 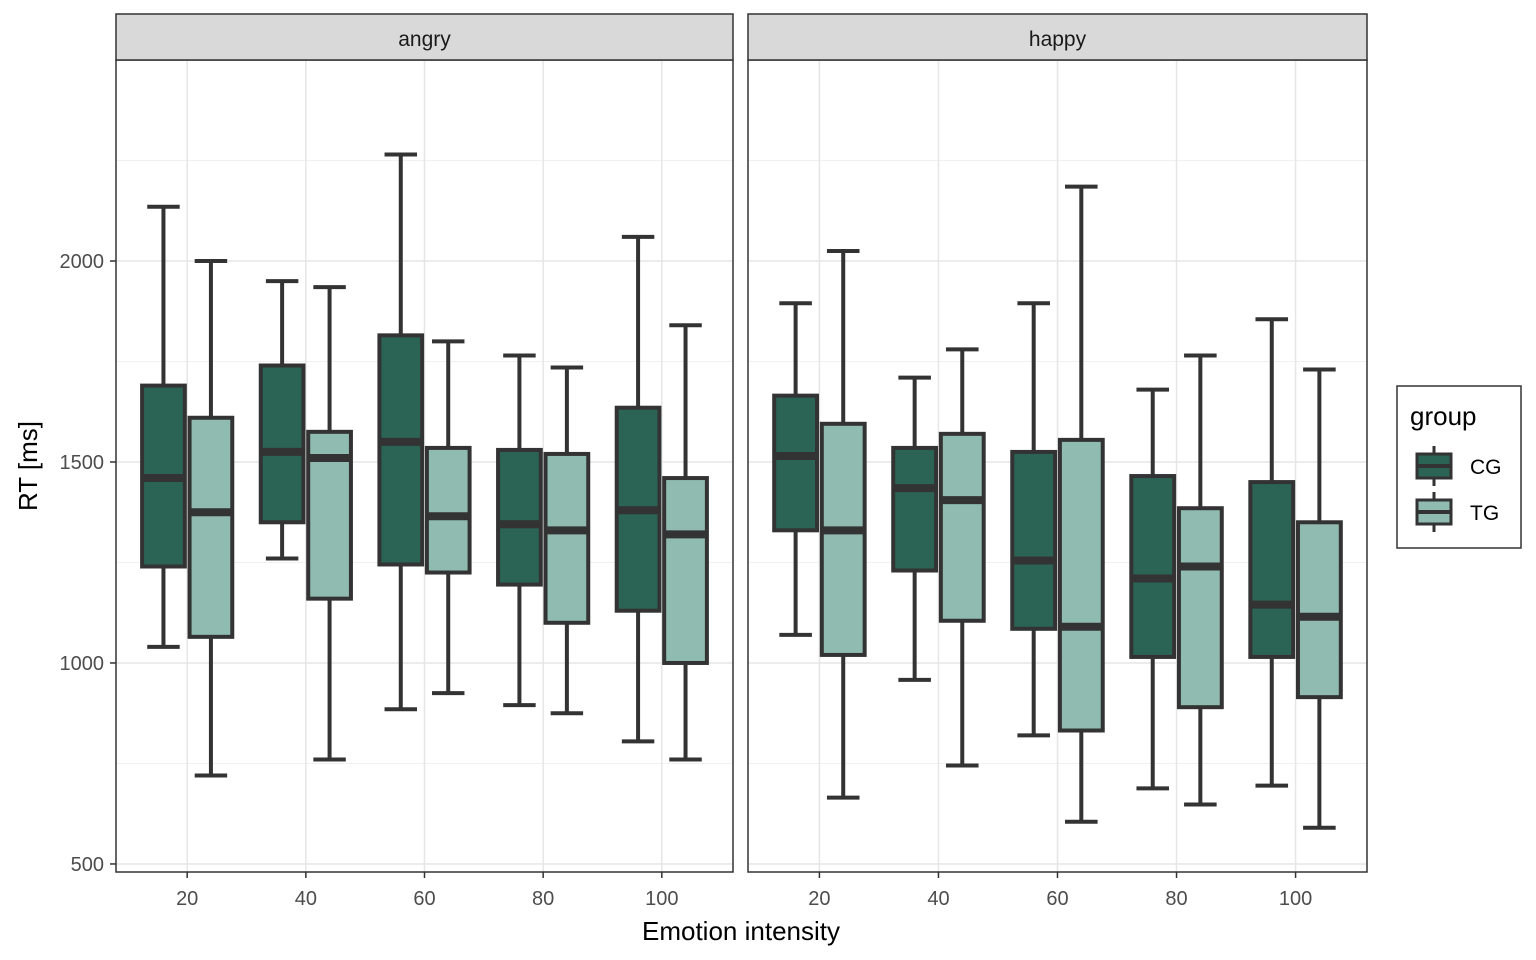 I want to click on y-tick-label: 500, so click(x=87, y=865).